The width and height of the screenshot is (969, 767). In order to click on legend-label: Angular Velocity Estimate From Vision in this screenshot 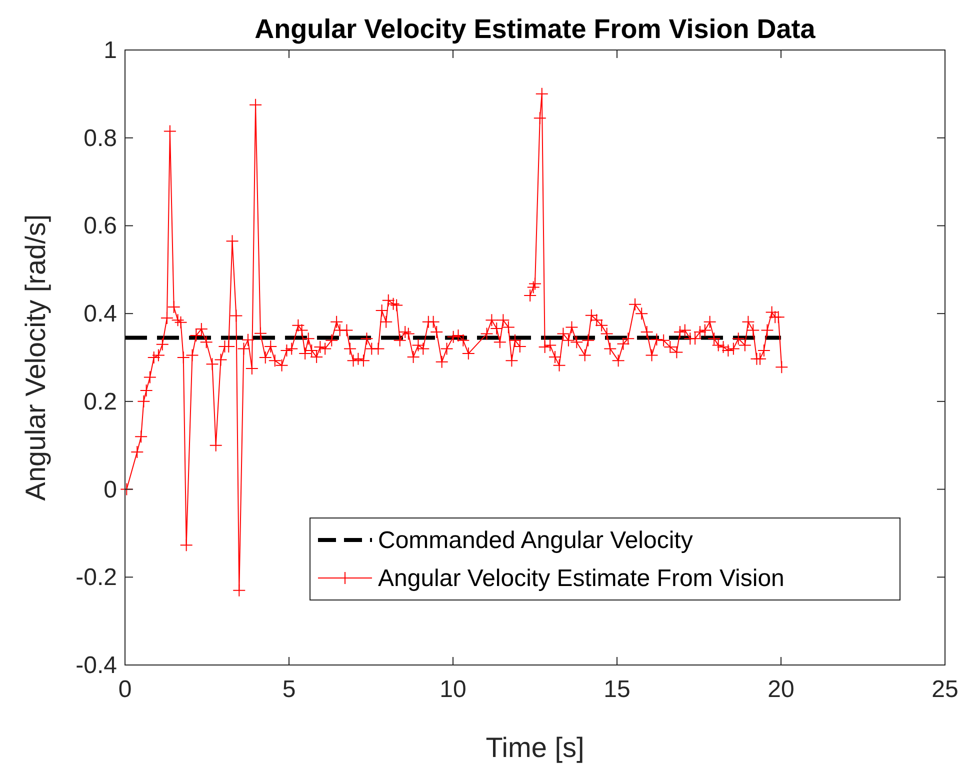, I will do `click(581, 578)`.